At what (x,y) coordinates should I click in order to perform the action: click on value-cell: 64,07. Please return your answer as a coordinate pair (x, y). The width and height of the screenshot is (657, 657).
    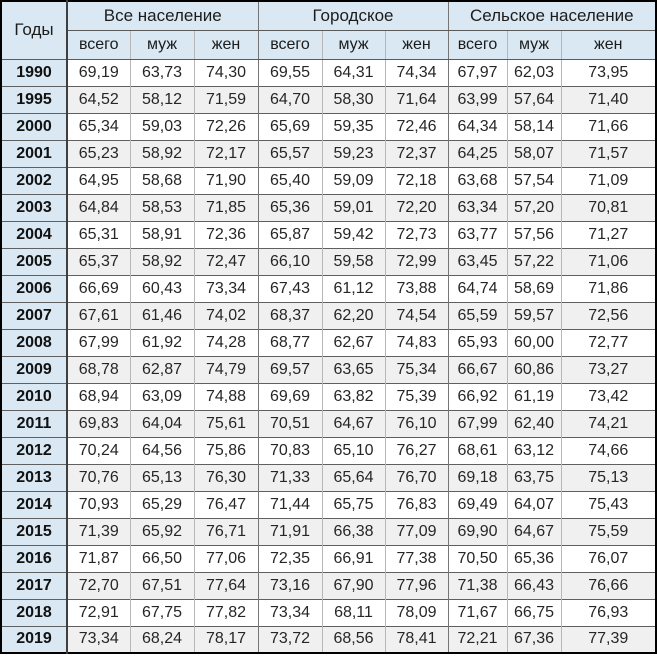
    Looking at the image, I should click on (533, 504).